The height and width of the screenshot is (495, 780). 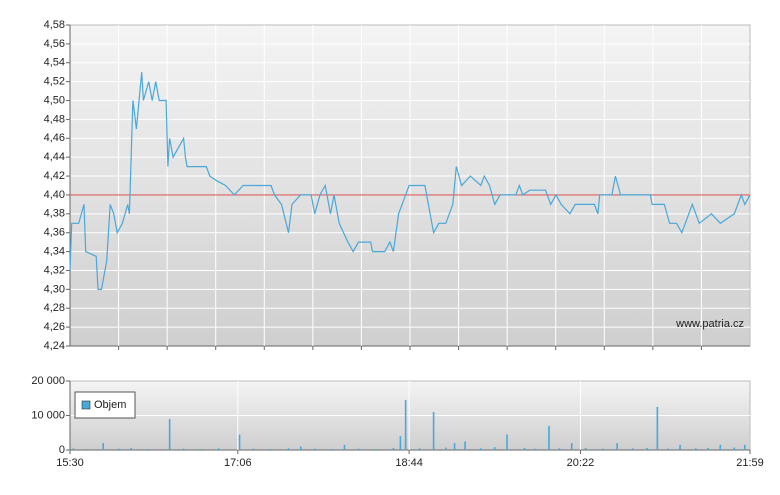 I want to click on y-tick-label: 4,46, so click(x=54, y=138).